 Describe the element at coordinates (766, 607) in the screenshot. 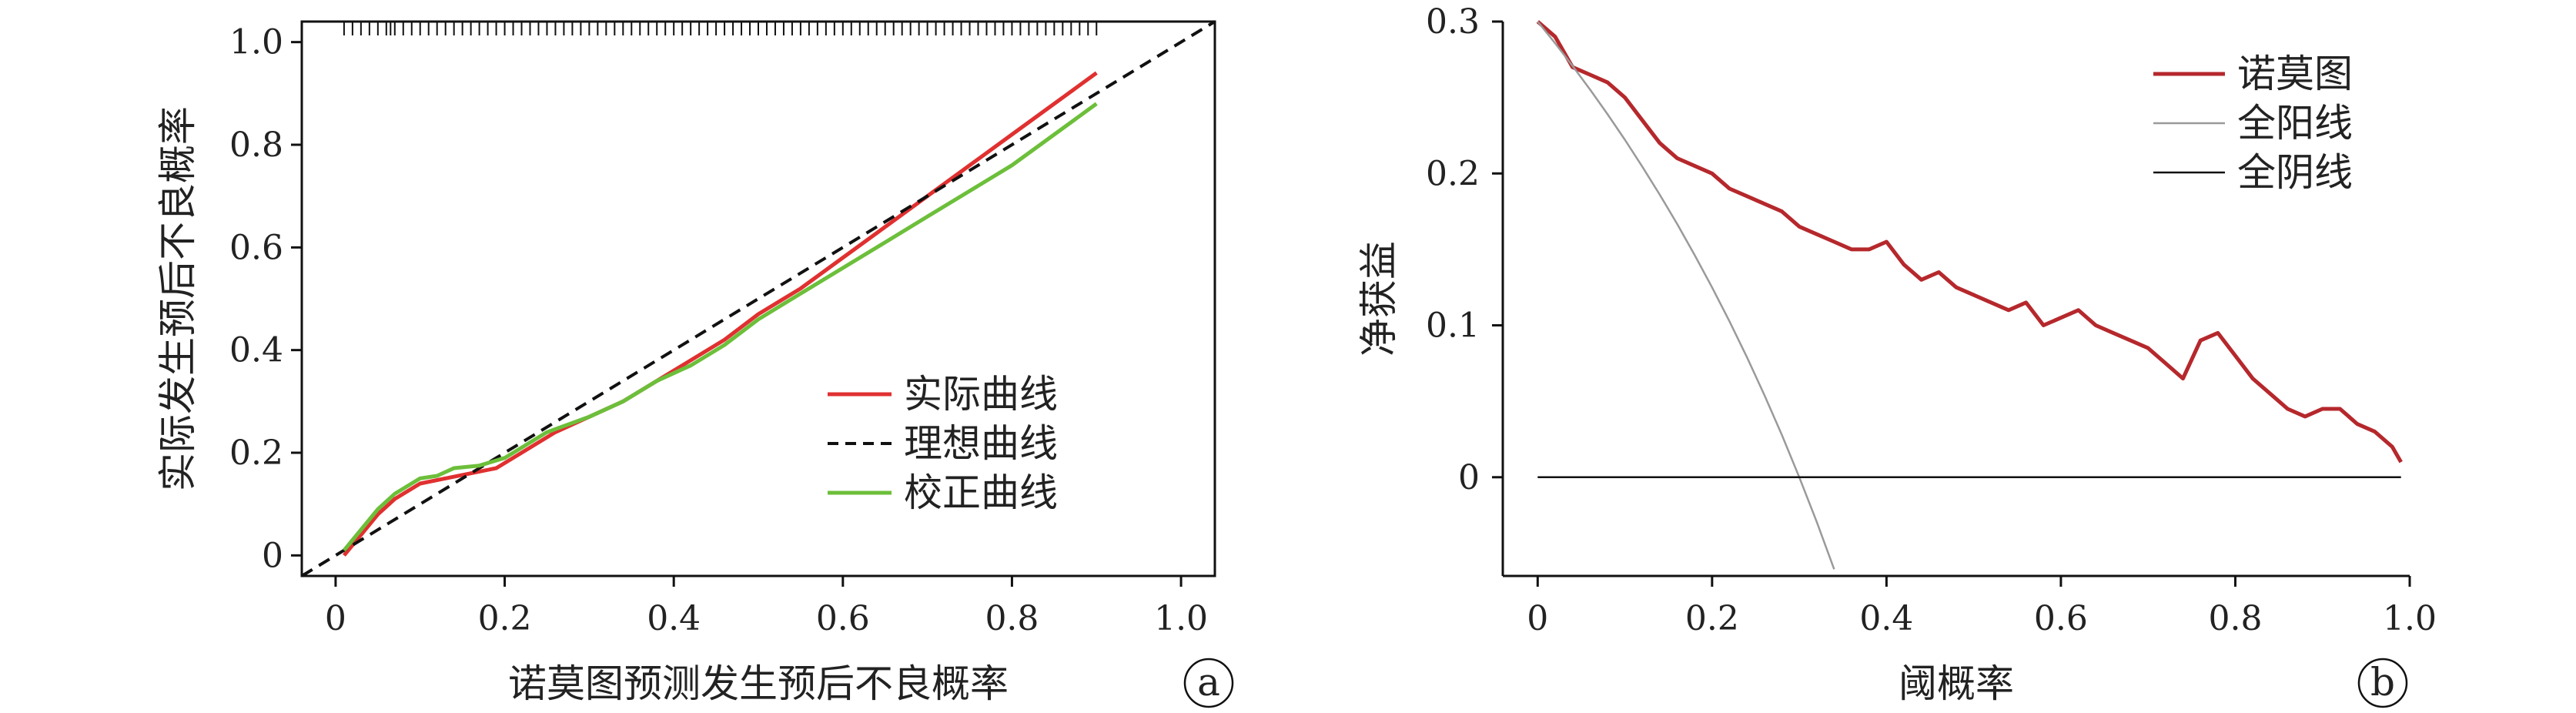

I see `calibration-x-ticks: 0 0.2 0.4 0.6 0.8 1.0` at that location.